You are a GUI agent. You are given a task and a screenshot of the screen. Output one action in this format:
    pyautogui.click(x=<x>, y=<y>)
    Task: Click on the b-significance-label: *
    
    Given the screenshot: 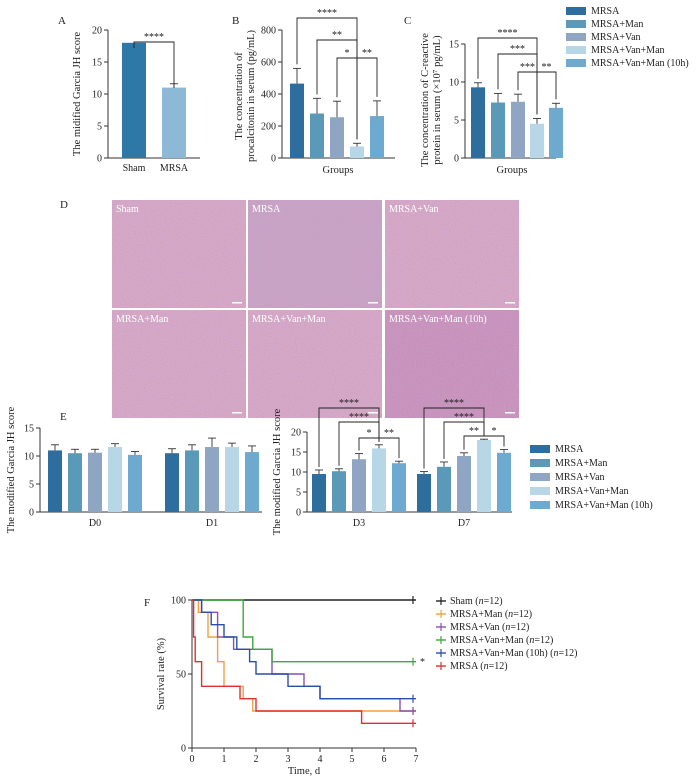 What is the action you would take?
    pyautogui.click(x=347, y=53)
    